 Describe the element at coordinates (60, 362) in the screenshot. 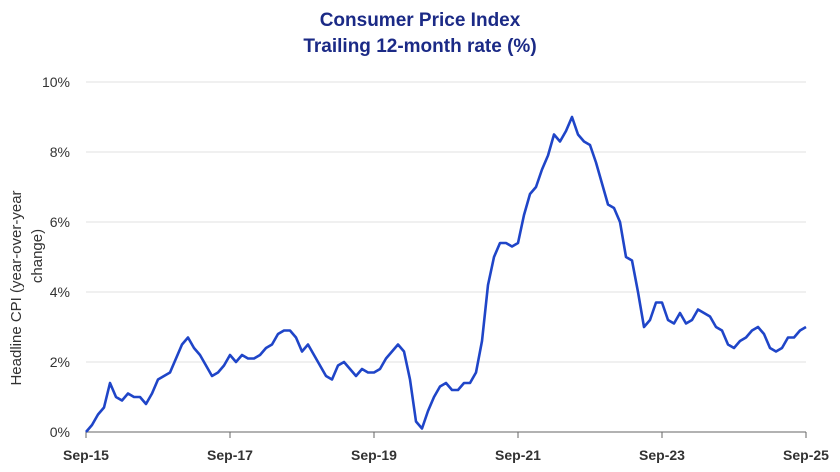

I see `y-tick-label: 2%` at that location.